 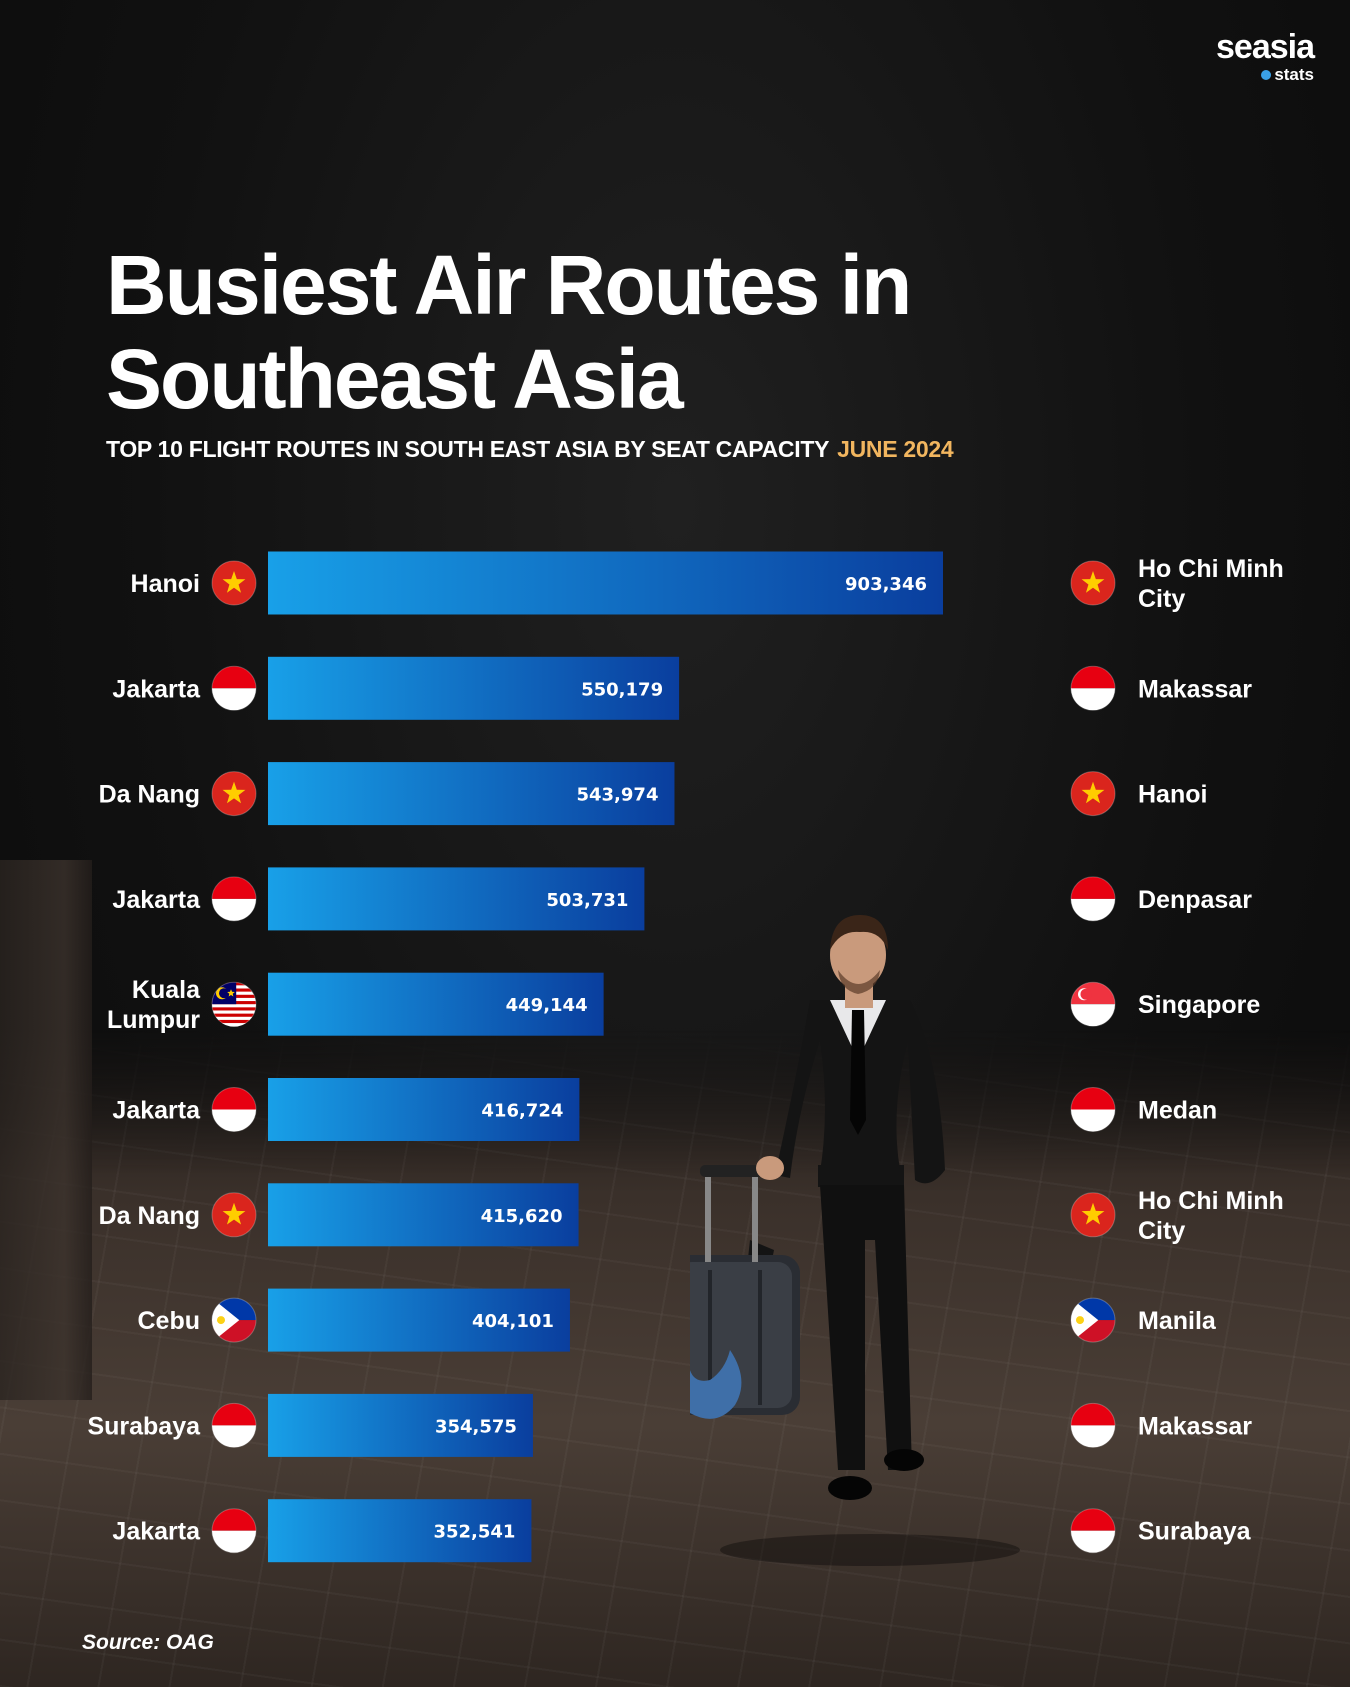 I want to click on bar-value-label: 503,731, so click(x=587, y=900).